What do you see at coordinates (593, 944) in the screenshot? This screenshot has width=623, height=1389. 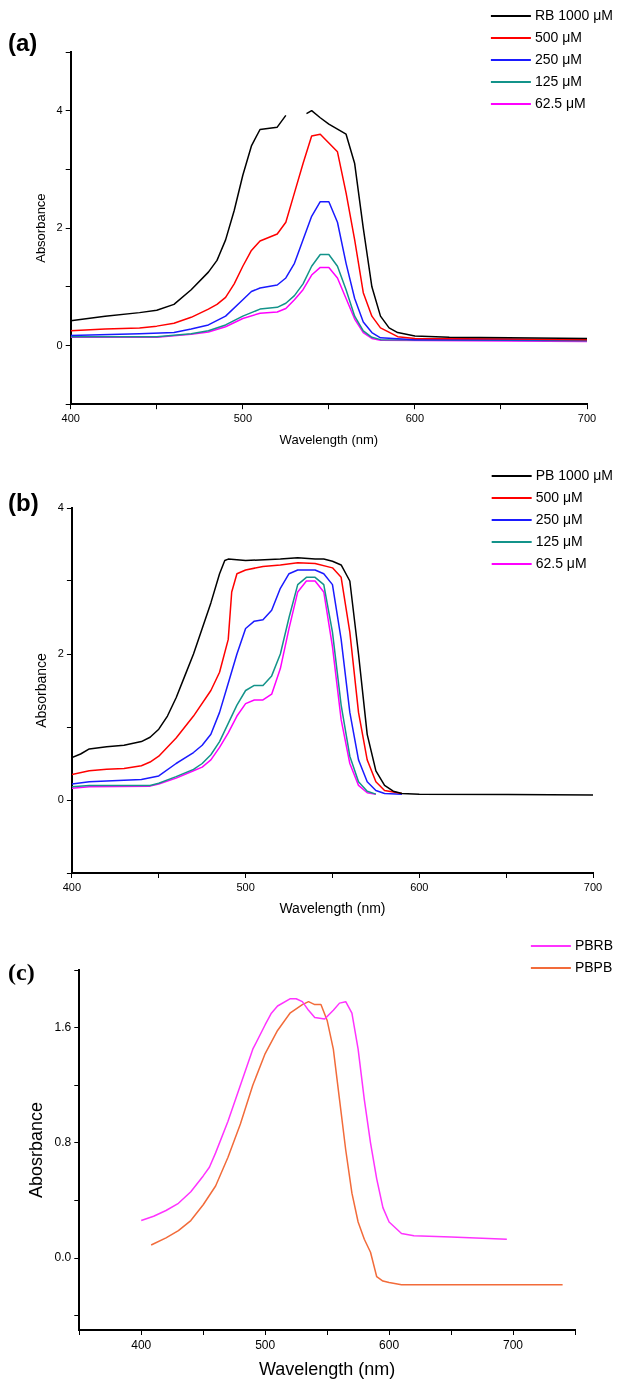 I see `legend-label: PBRB` at bounding box center [593, 944].